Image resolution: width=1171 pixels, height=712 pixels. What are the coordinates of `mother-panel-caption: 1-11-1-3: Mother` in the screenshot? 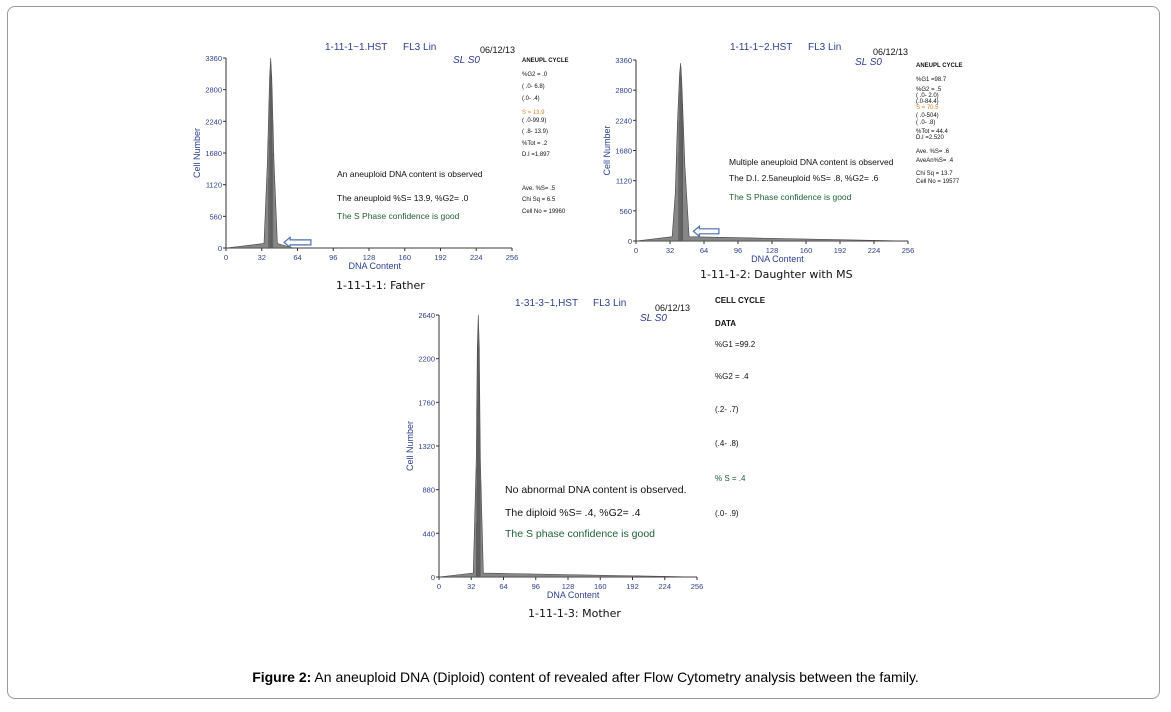 It's located at (574, 613).